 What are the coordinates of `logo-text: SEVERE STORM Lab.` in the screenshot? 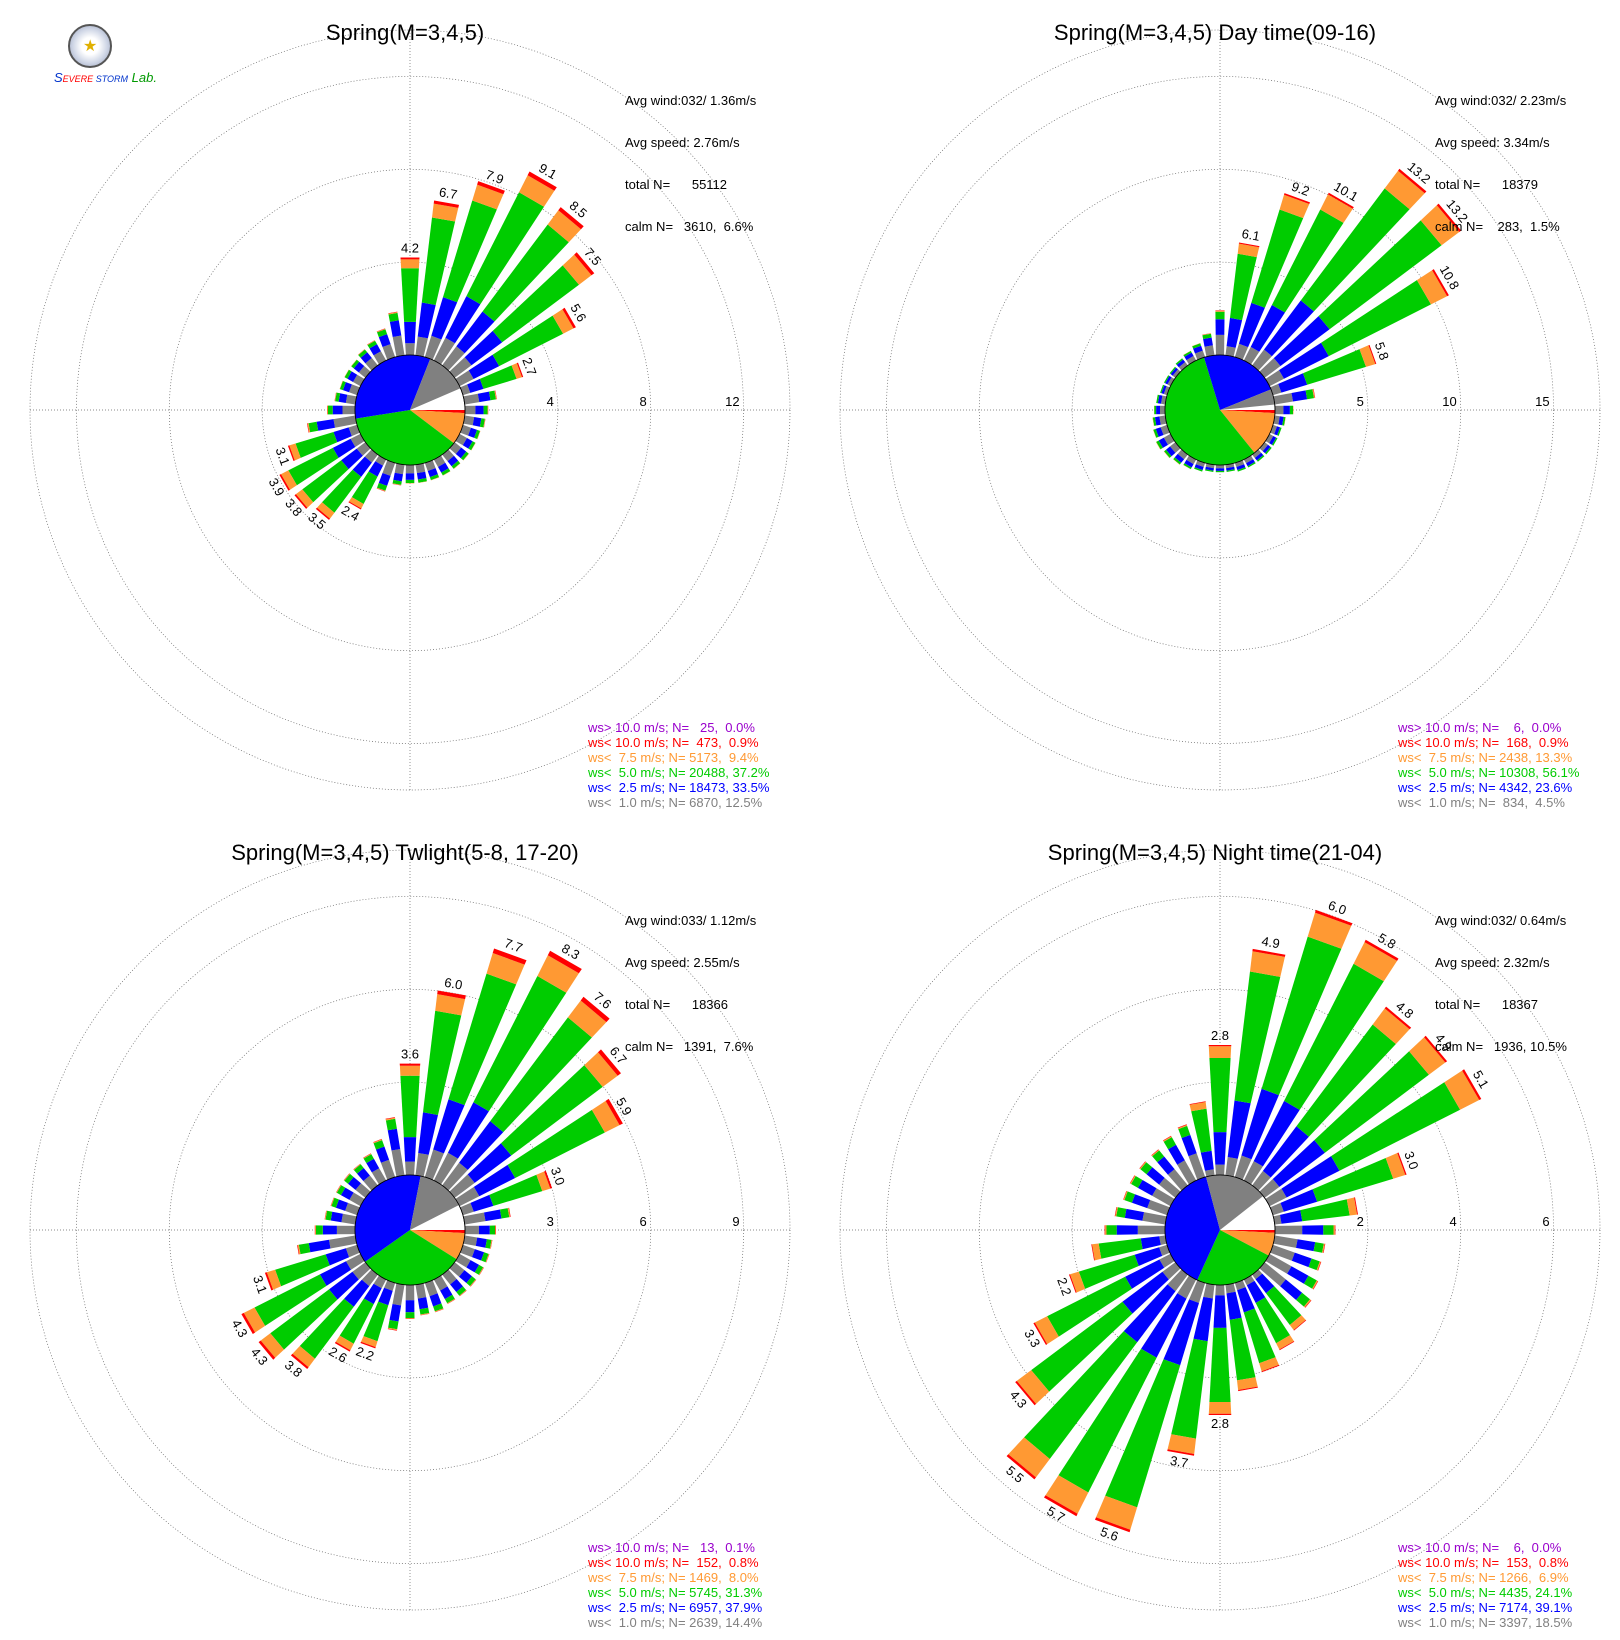 It's located at (105, 77).